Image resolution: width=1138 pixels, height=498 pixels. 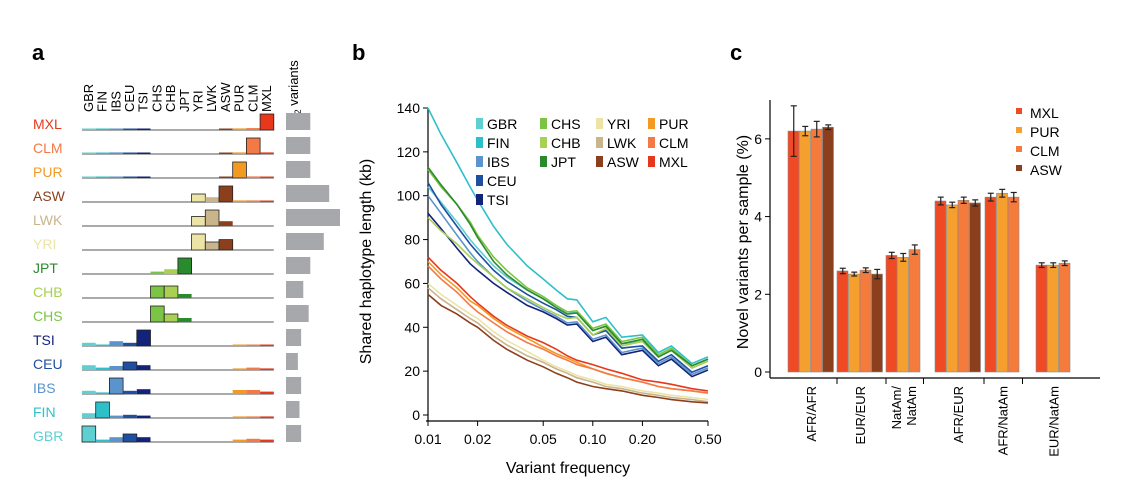 What do you see at coordinates (498, 143) in the screenshot?
I see `legend-label-fin: FIN` at bounding box center [498, 143].